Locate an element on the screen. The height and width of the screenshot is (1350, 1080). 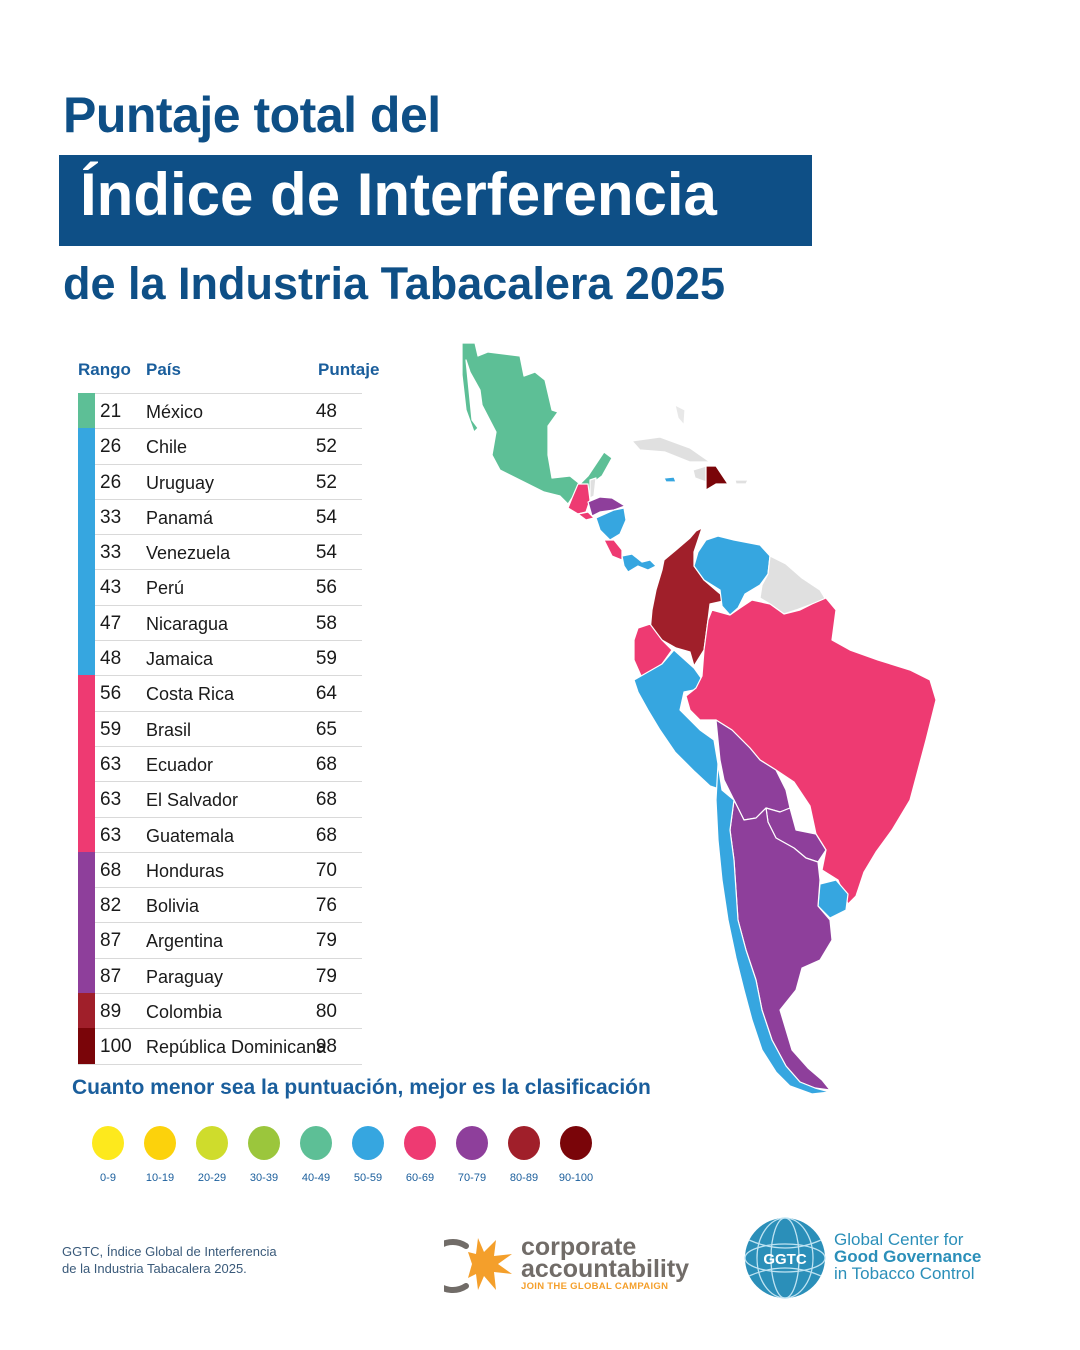
map-jamaica is located at coordinates (670, 479).